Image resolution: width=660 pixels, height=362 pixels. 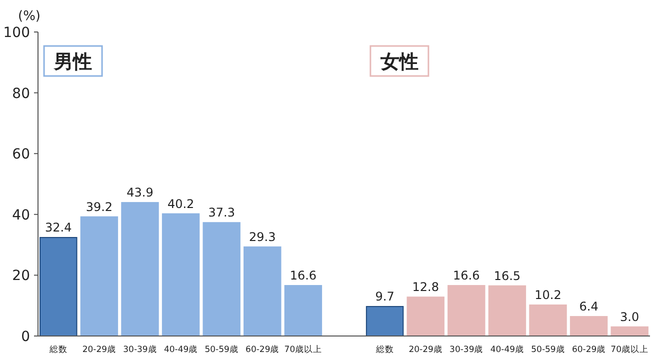 What do you see at coordinates (398, 62) in the screenshot?
I see `annotation: 女性` at bounding box center [398, 62].